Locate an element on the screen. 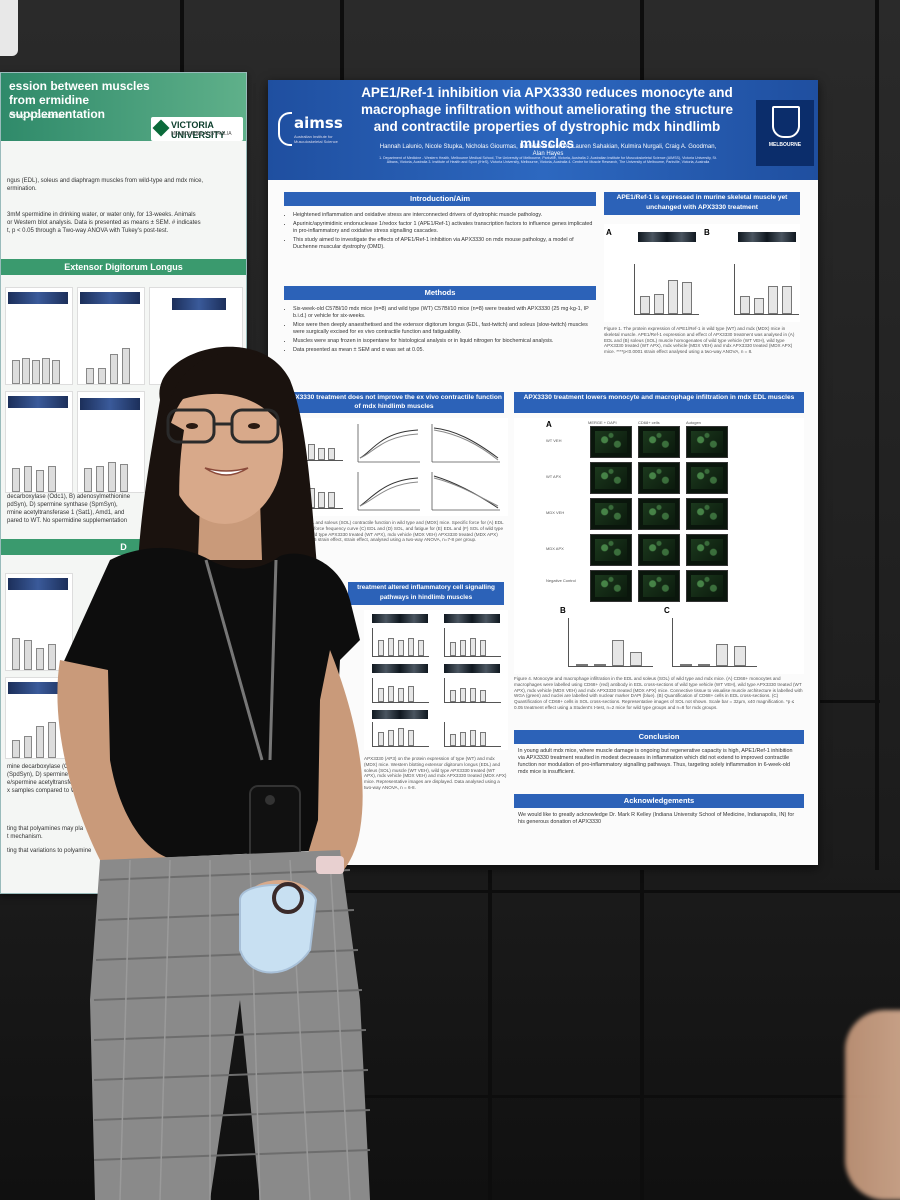 This screenshot has width=900, height=1200. aimss-logo-text: aimss is located at coordinates (318, 123).